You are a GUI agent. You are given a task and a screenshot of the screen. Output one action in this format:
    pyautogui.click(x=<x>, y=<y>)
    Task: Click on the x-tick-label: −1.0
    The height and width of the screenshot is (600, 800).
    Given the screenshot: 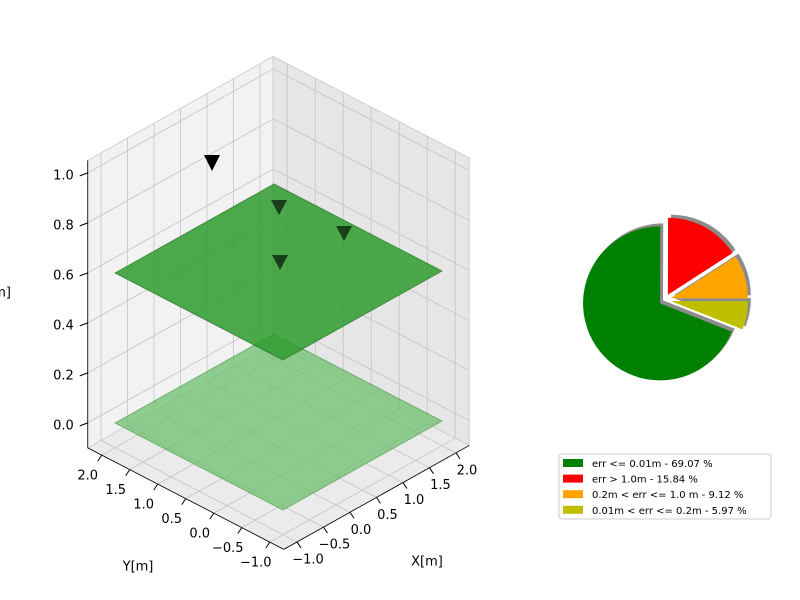 What is the action you would take?
    pyautogui.click(x=308, y=559)
    